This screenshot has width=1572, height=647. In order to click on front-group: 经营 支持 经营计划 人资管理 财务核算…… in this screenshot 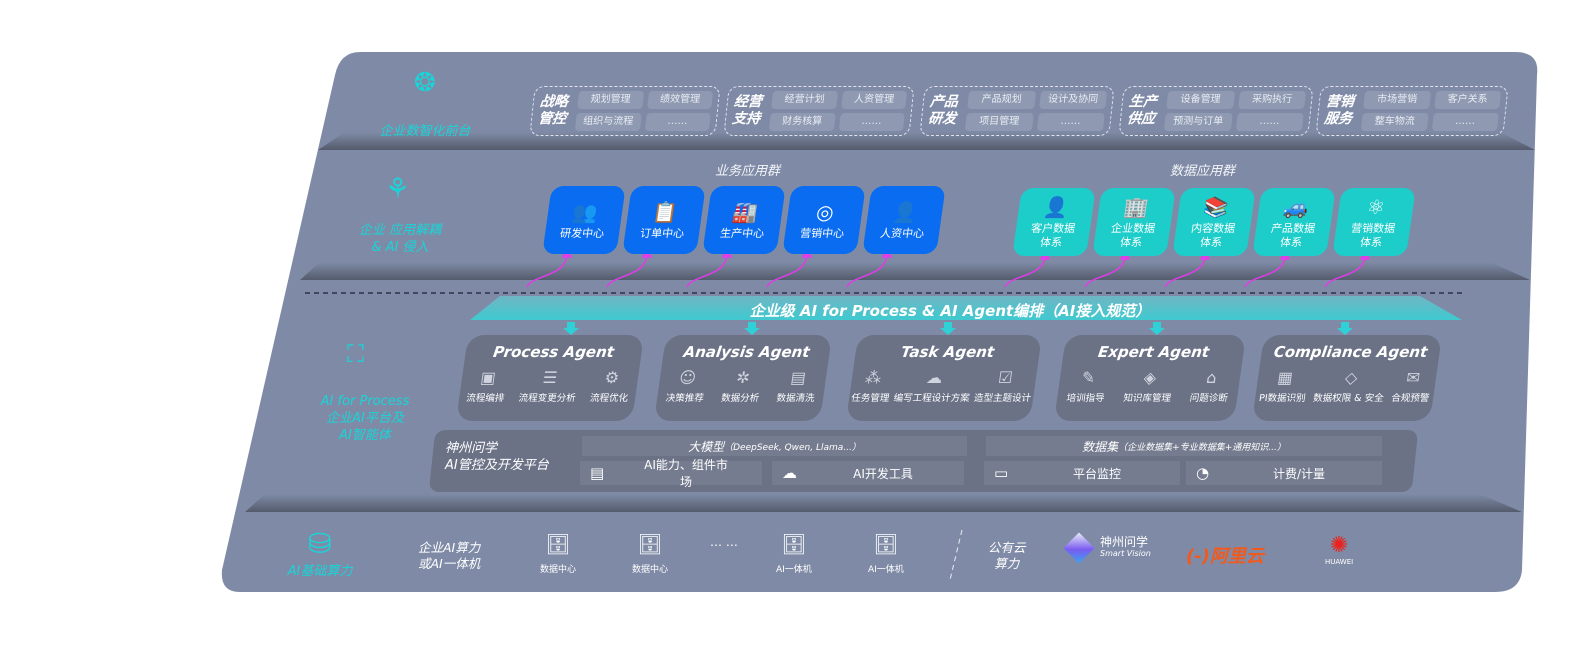, I will do `click(819, 111)`.